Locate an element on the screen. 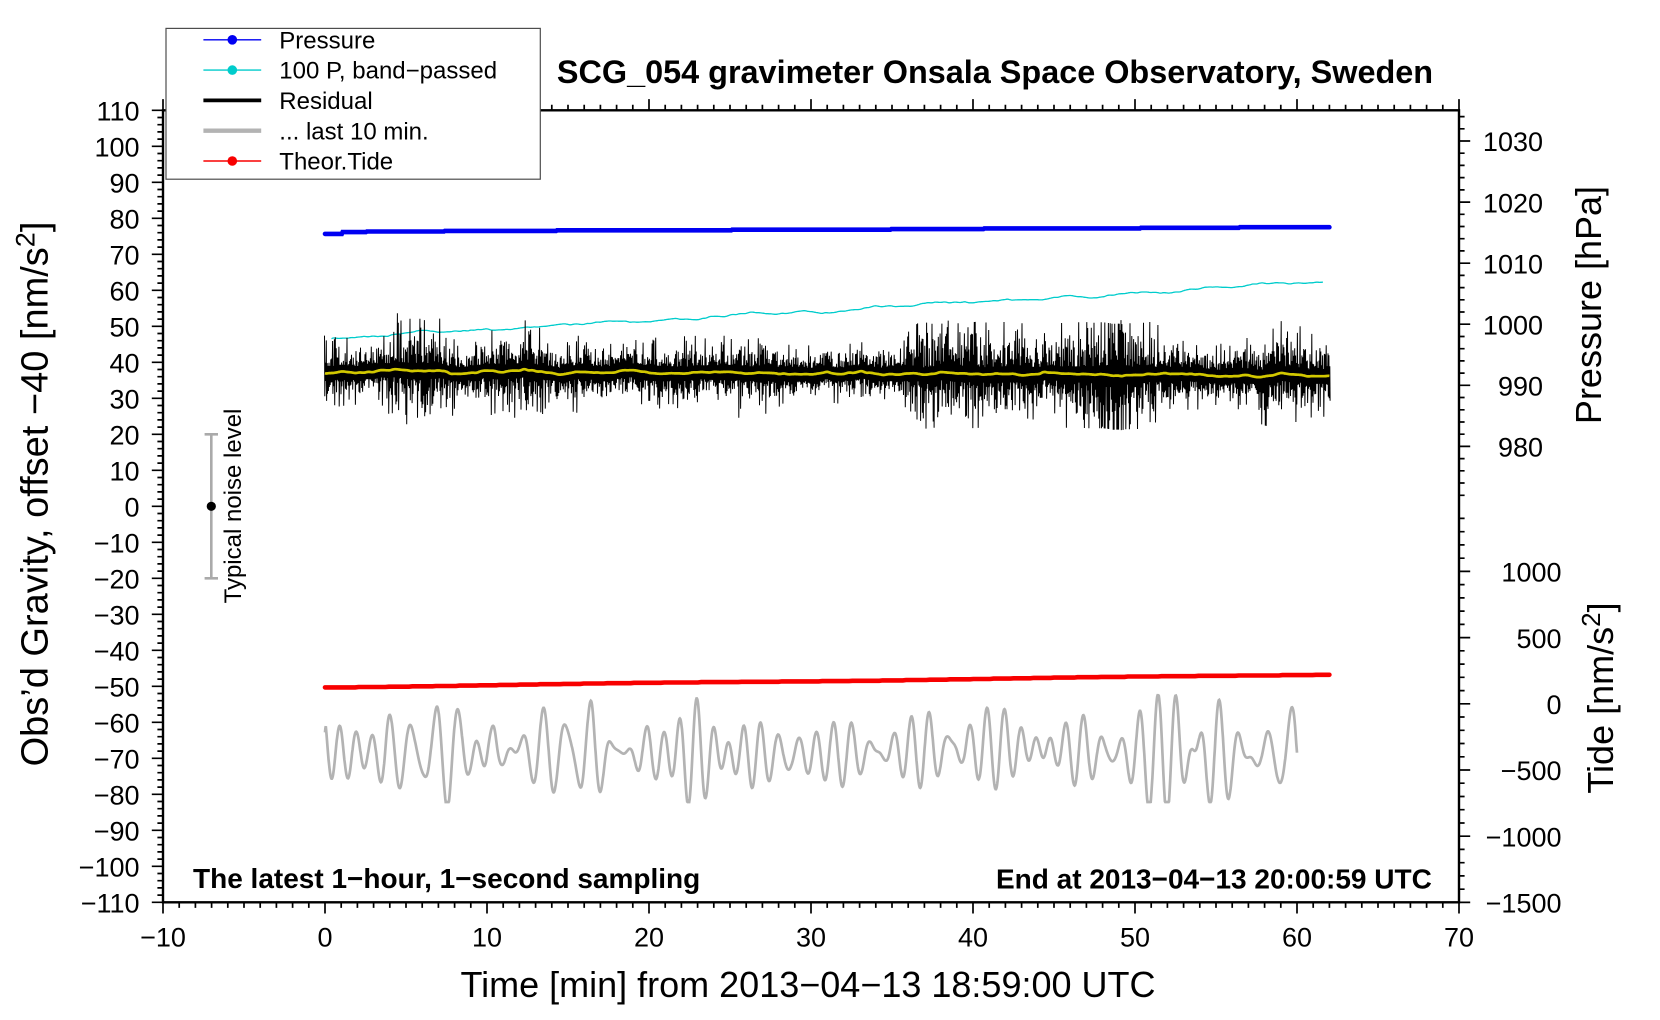 The image size is (1660, 1020). svg-text: −60 is located at coordinates (117, 724).